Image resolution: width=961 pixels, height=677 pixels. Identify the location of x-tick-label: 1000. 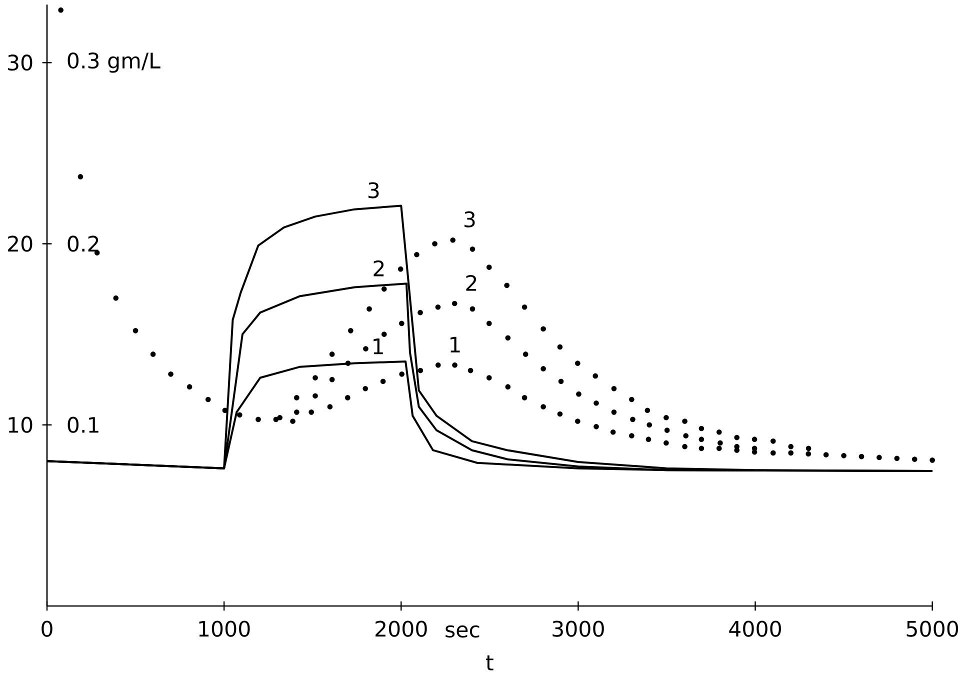
(224, 628).